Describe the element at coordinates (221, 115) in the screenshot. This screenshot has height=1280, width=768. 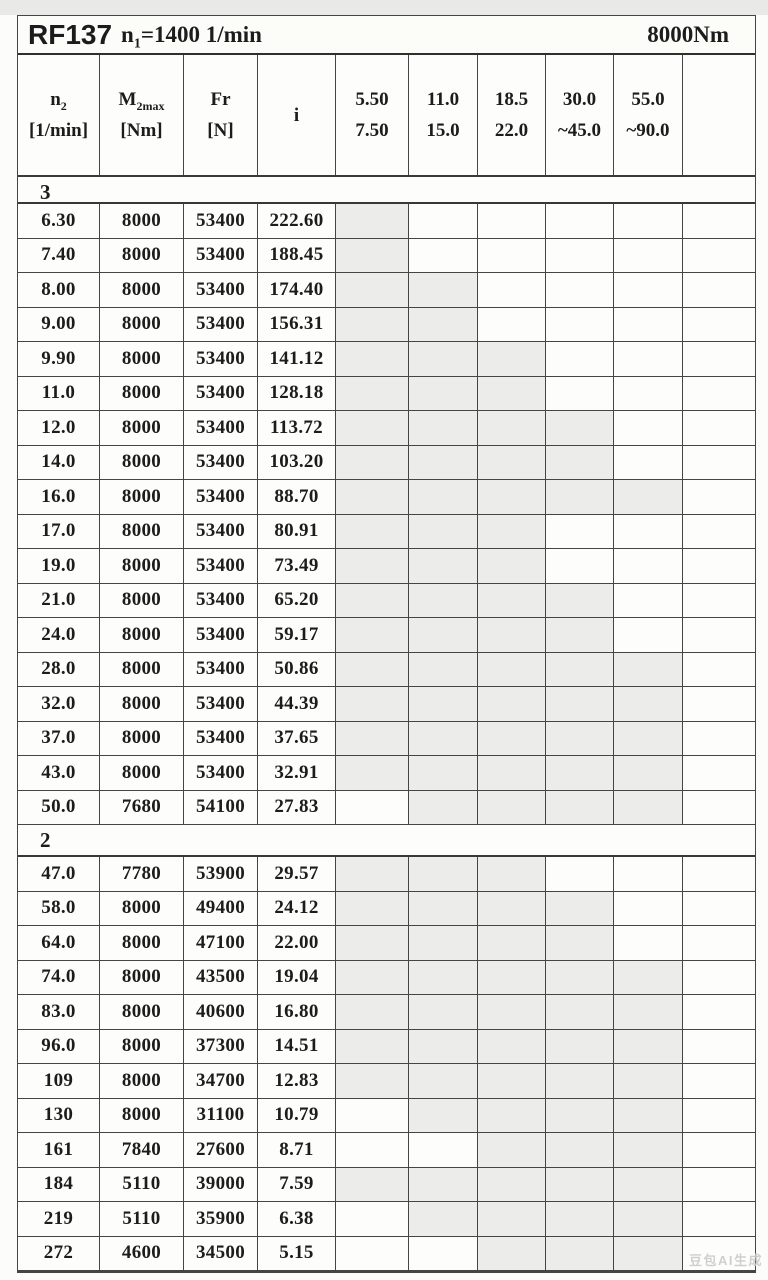
I see `header-cell-fr: Fr [N]` at that location.